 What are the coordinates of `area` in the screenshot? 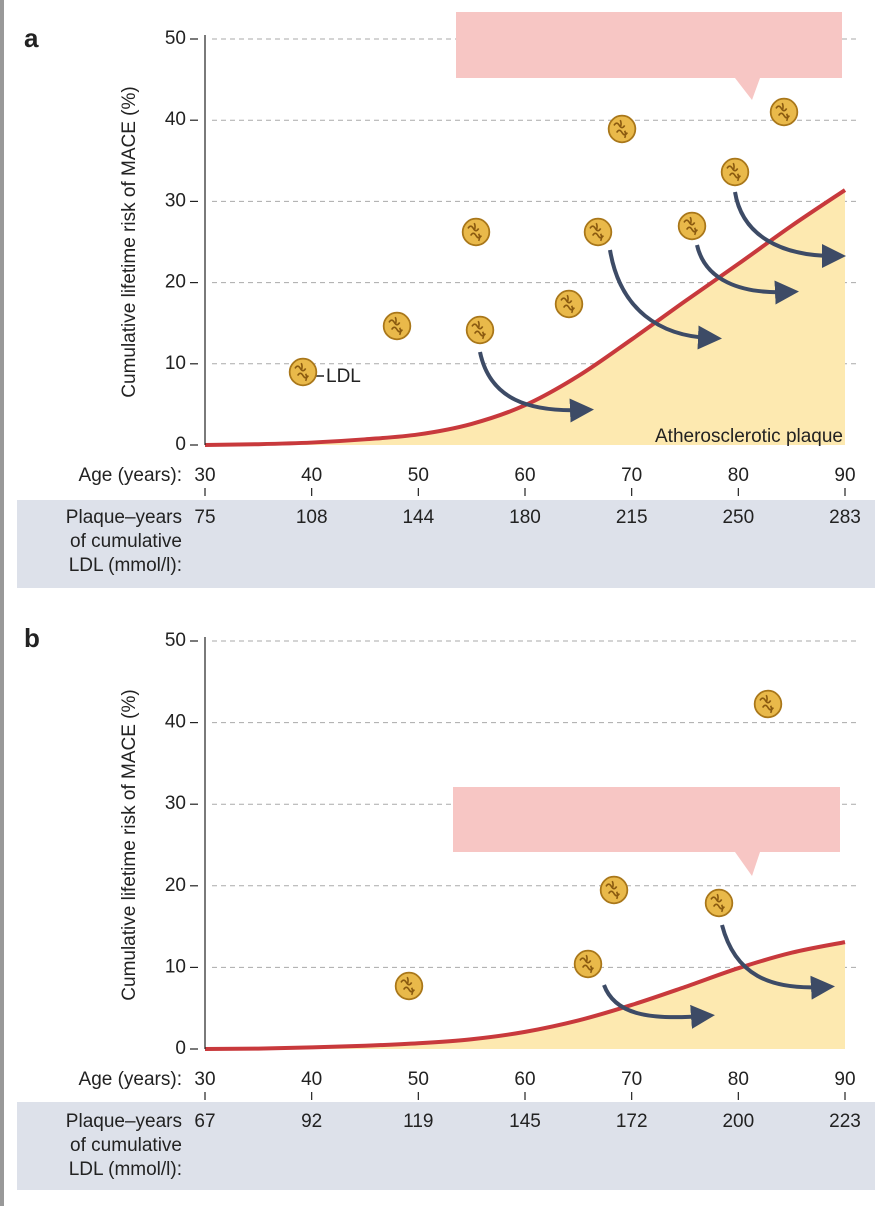 It's located at (525, 995).